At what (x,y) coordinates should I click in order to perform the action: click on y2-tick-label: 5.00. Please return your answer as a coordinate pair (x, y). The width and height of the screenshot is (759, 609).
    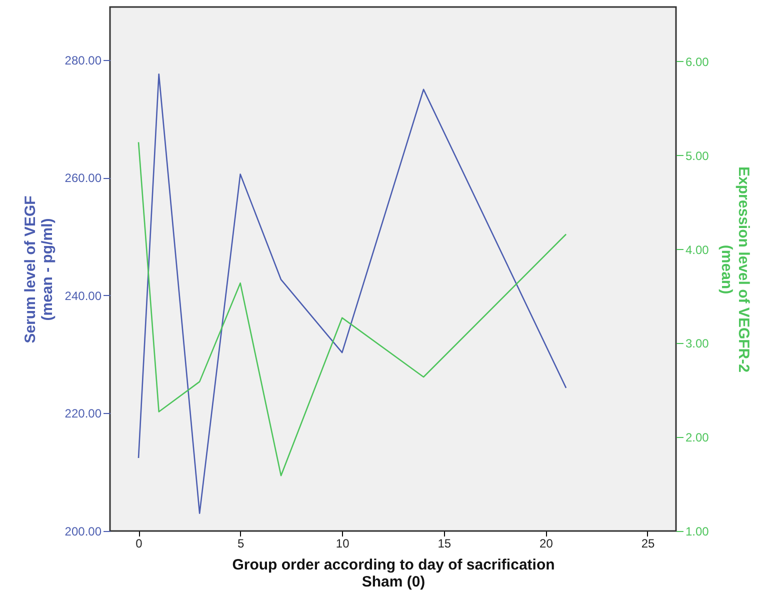
    Looking at the image, I should click on (698, 155).